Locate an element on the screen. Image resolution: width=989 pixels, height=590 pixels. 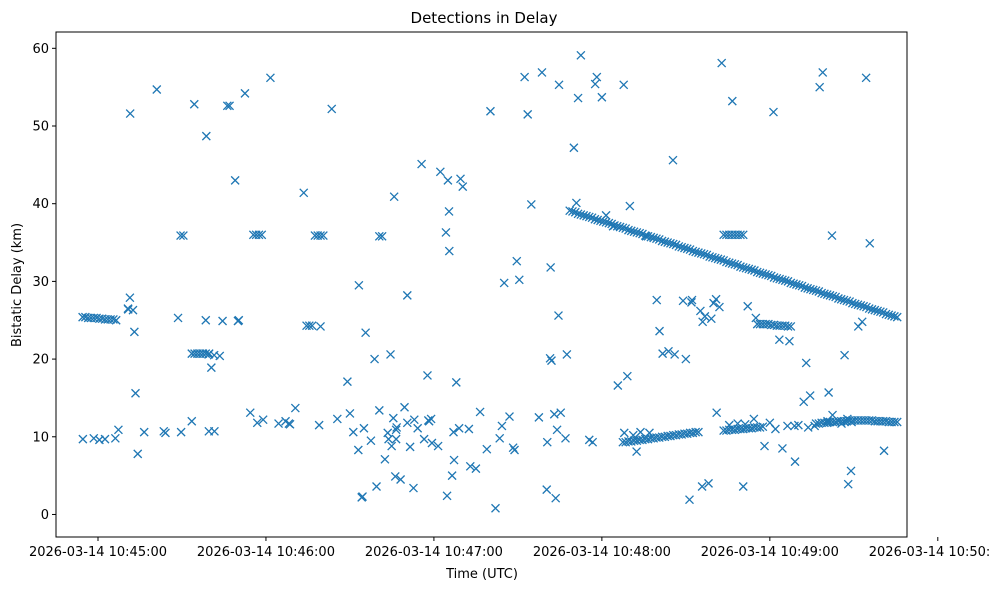
y-tick-label: 30 is located at coordinates (40, 282).